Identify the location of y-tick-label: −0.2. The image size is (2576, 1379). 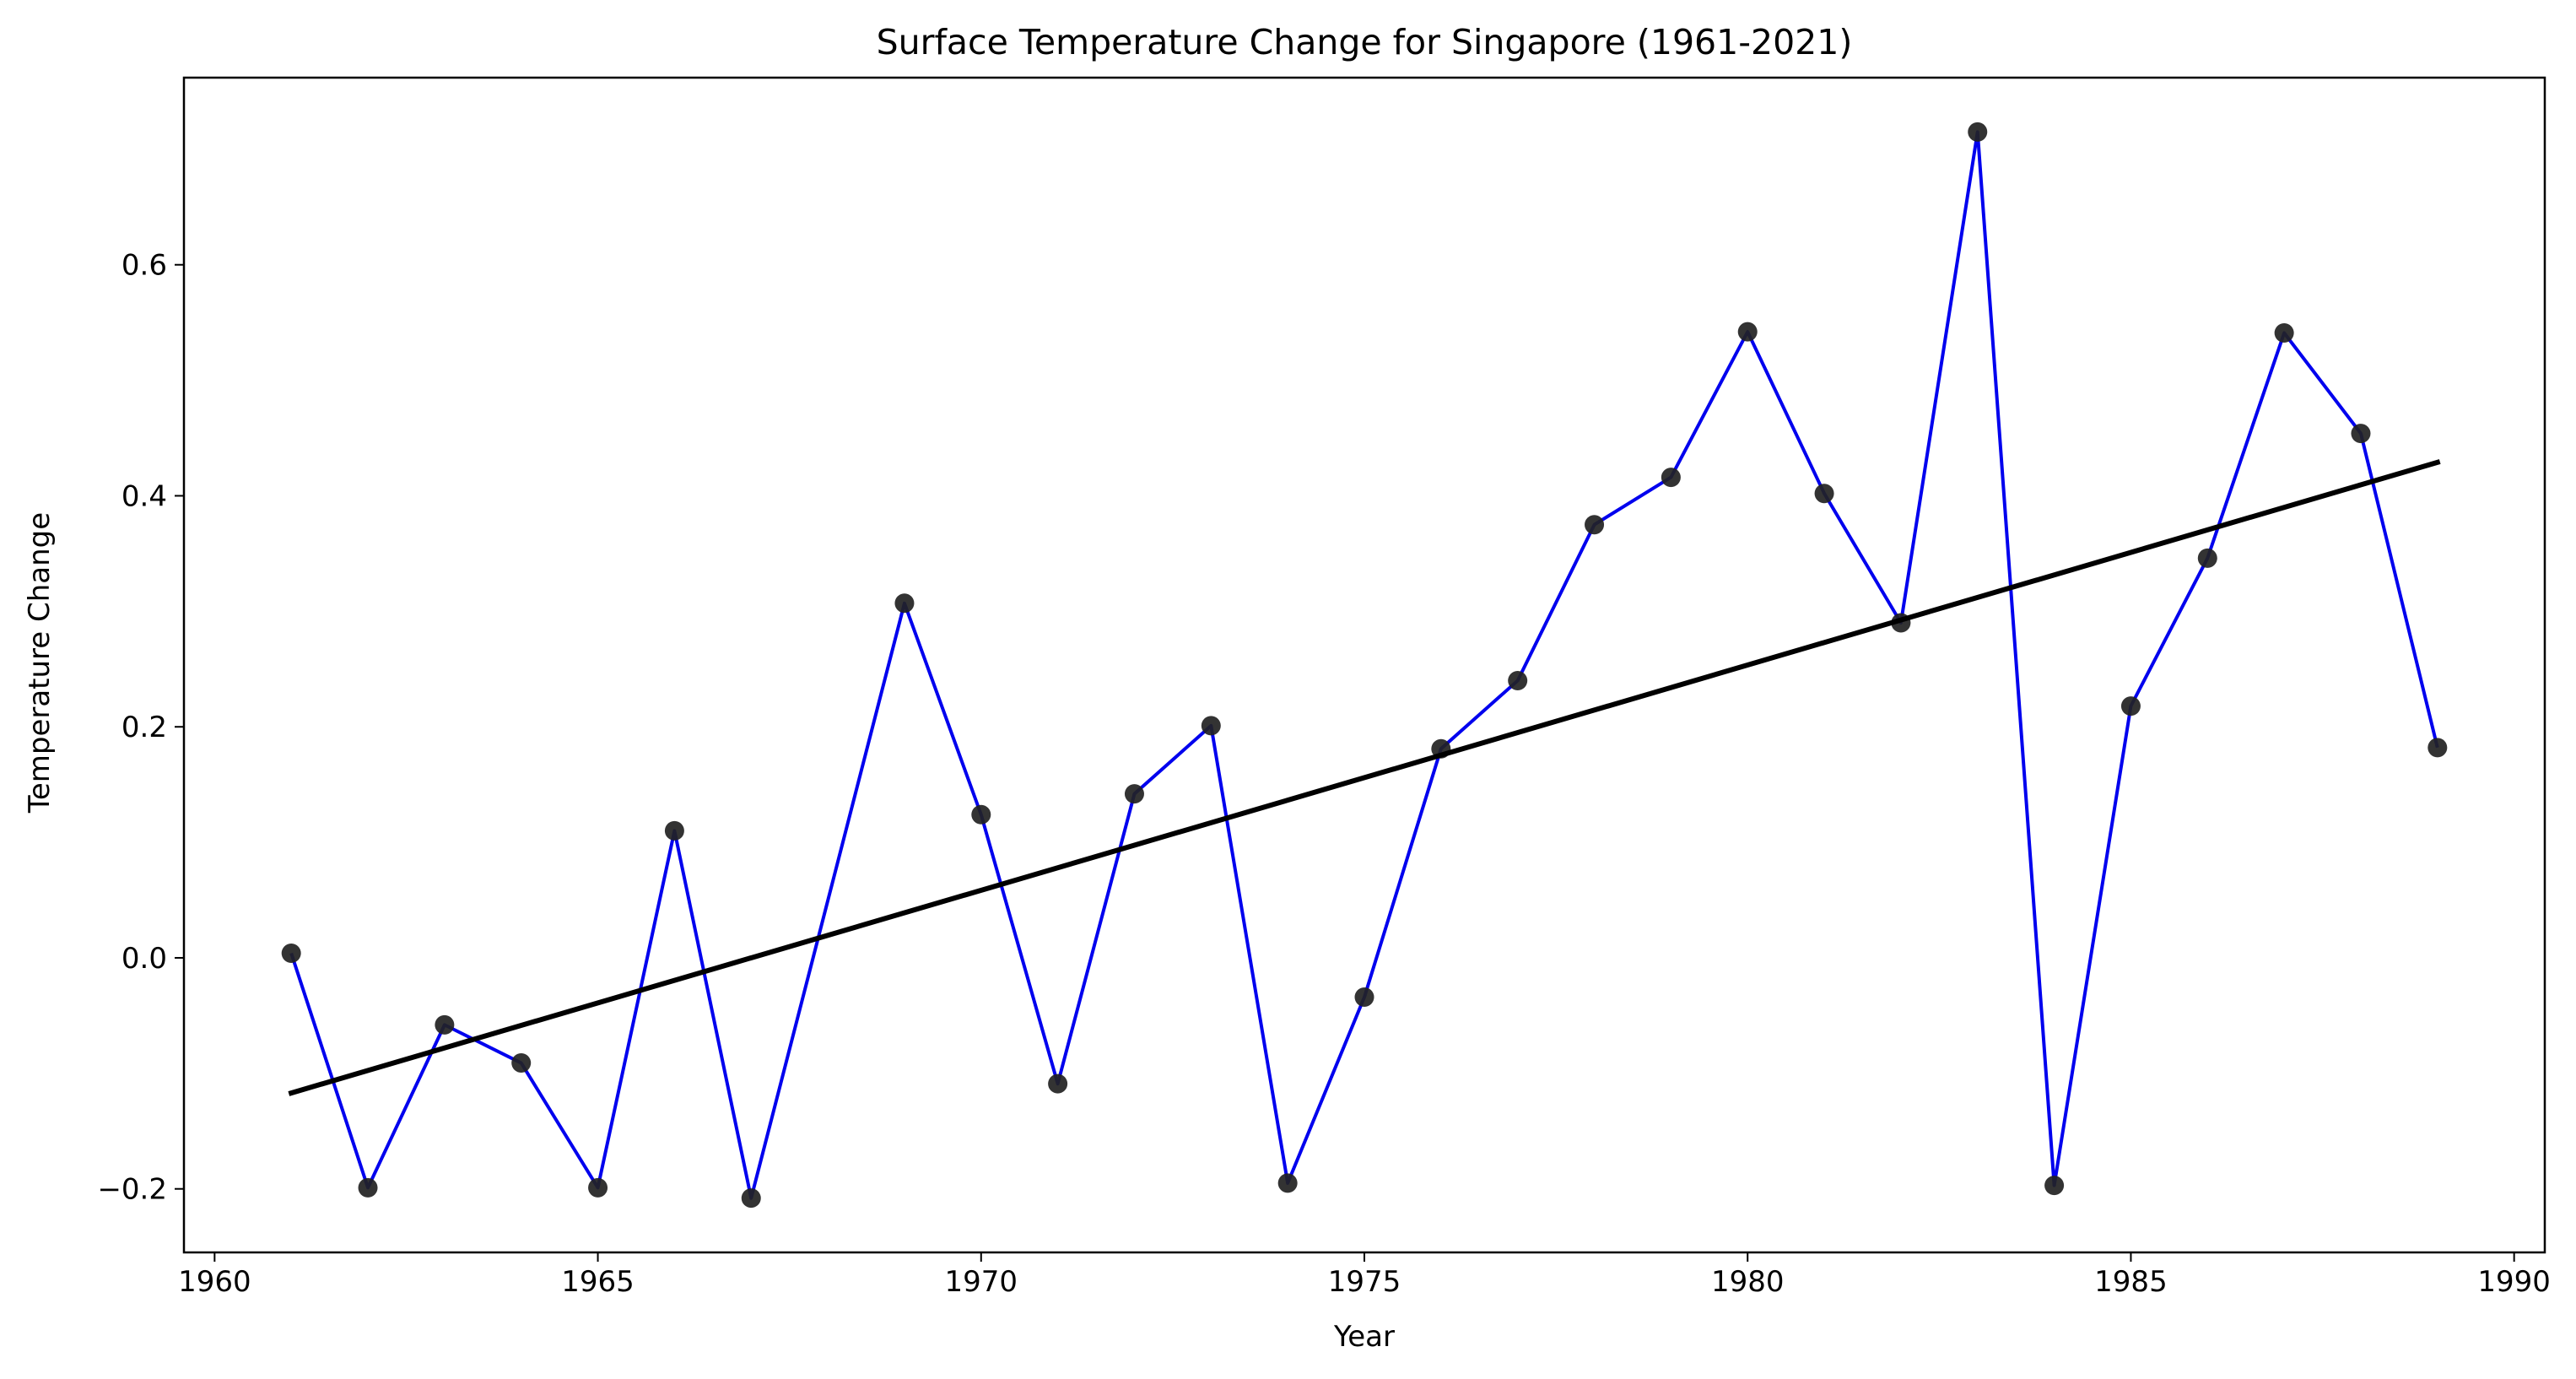
(132, 1190).